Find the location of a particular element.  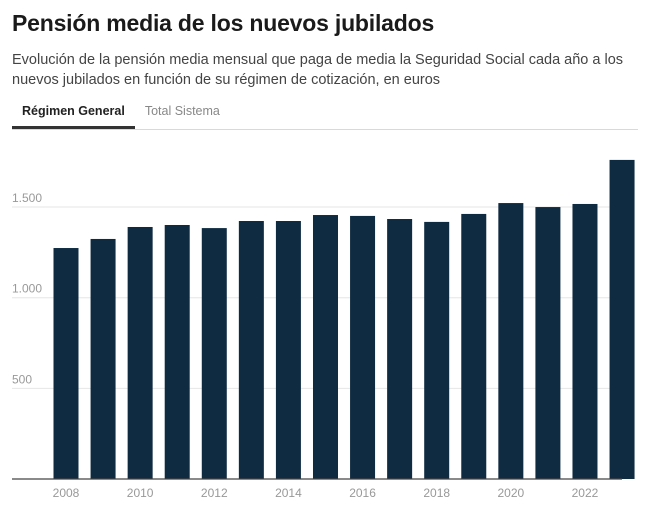

tab-regimen-general: Régimen General is located at coordinates (73, 114).